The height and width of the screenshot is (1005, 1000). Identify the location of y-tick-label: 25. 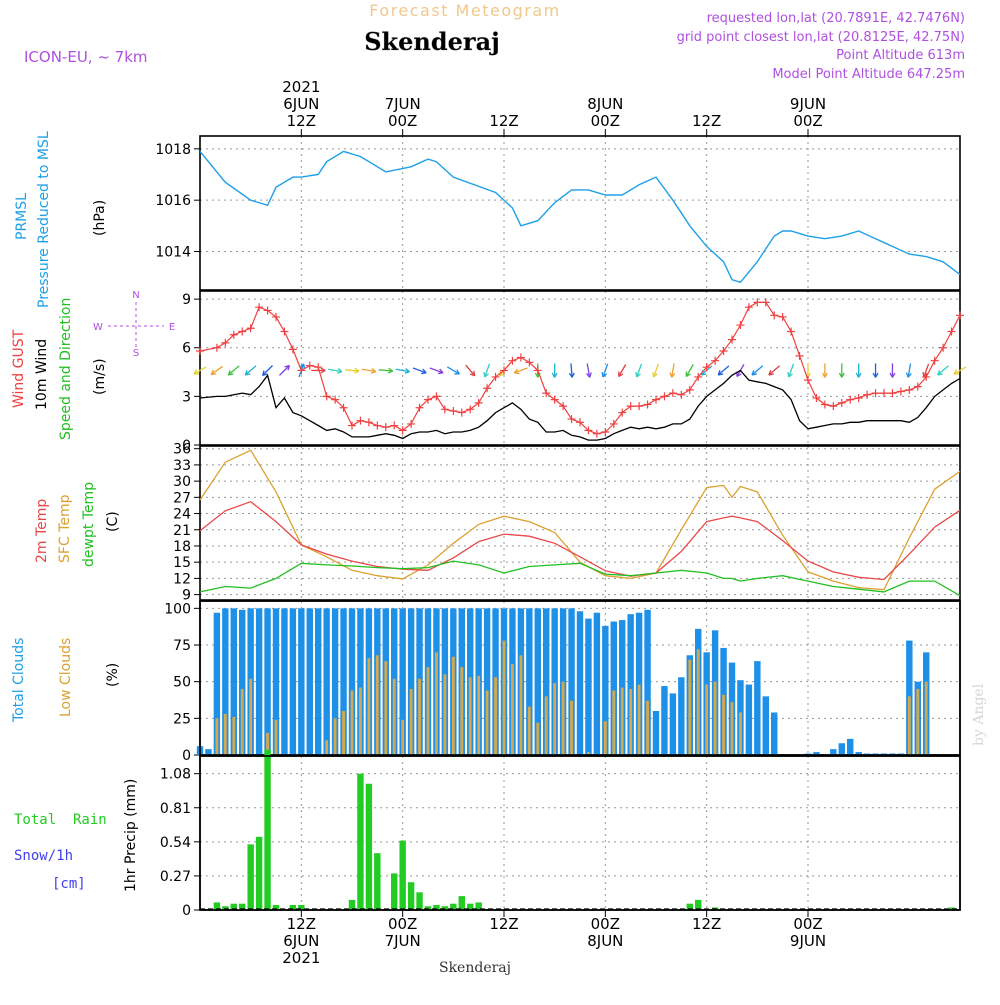
(182, 719).